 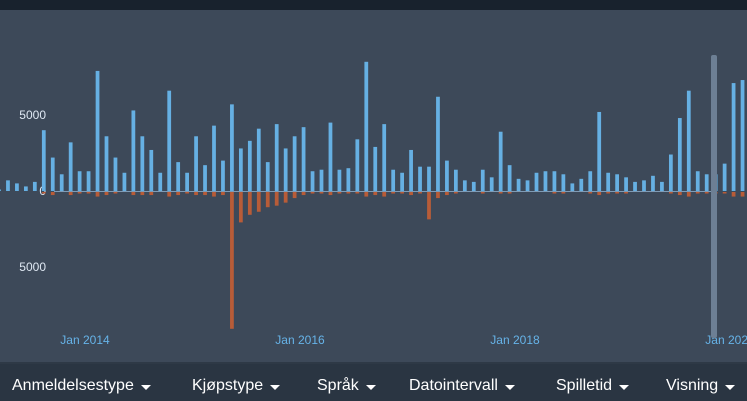 What do you see at coordinates (462, 386) in the screenshot?
I see `filter-date-range: Datointervall` at bounding box center [462, 386].